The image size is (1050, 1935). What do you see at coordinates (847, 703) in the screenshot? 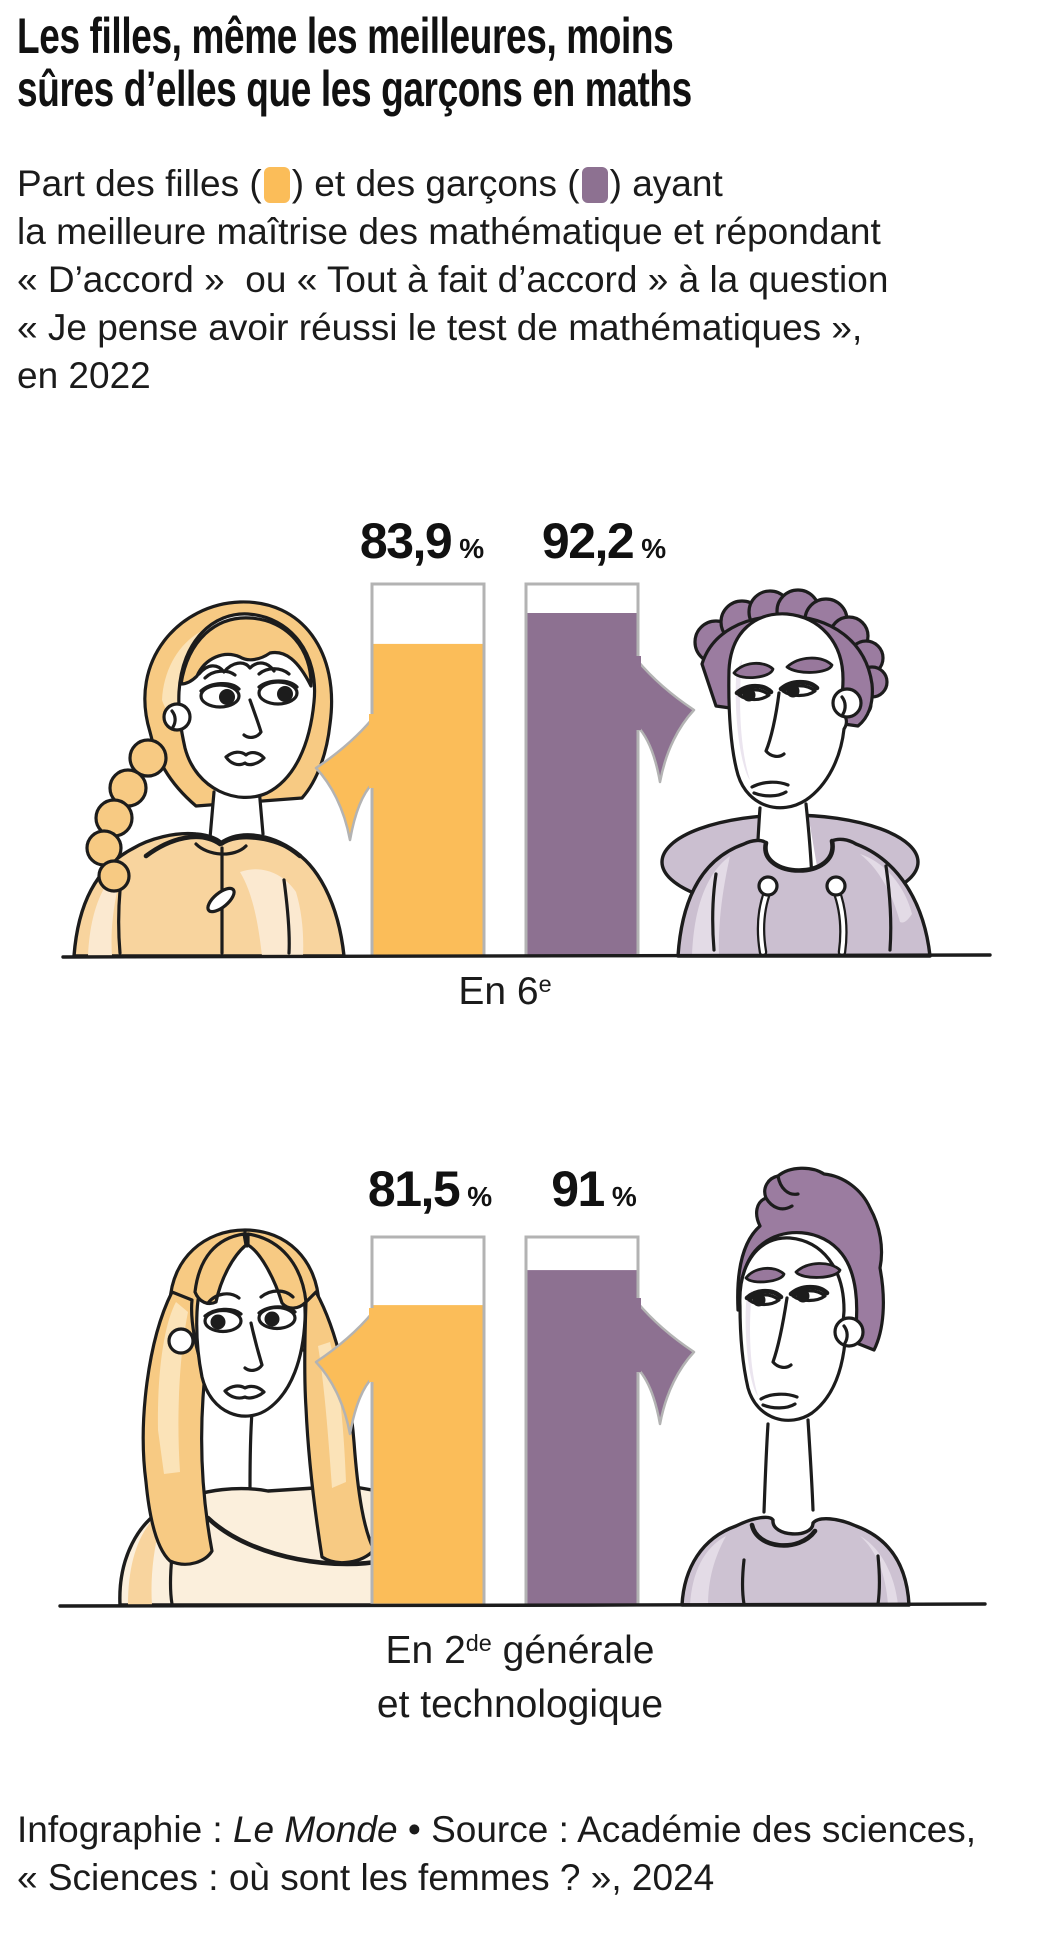
I see `boy1-ear` at bounding box center [847, 703].